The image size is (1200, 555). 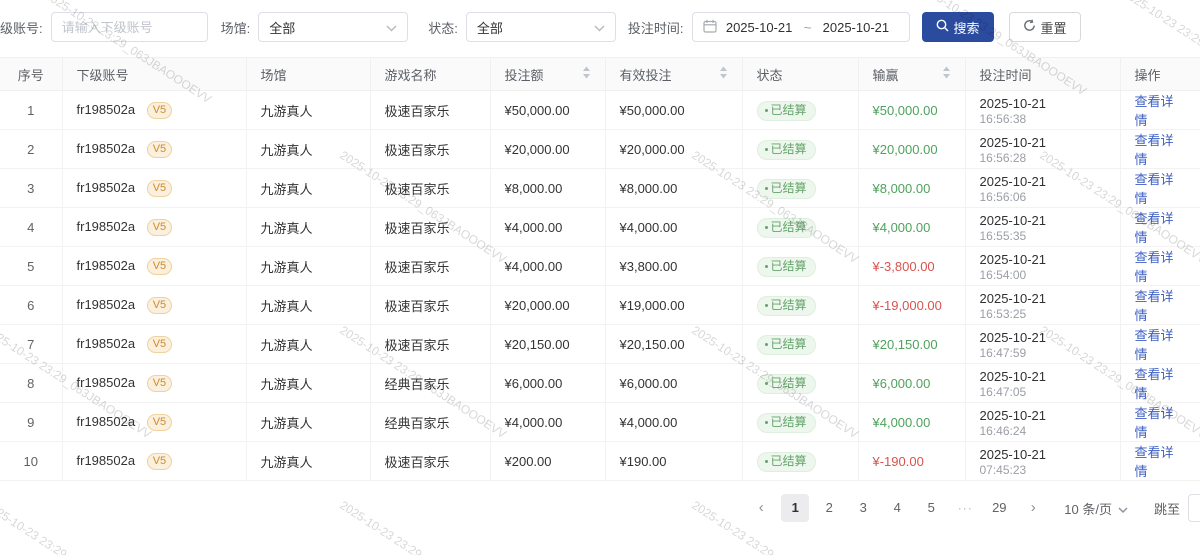 What do you see at coordinates (548, 266) in the screenshot?
I see `bet-amount: ¥4,000.00` at bounding box center [548, 266].